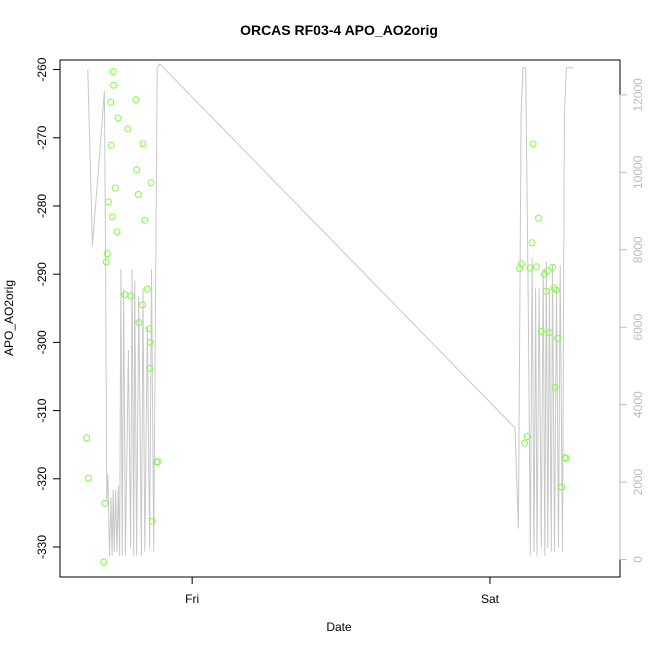  What do you see at coordinates (42, 478) in the screenshot?
I see `left-y-tick-label: -320` at bounding box center [42, 478].